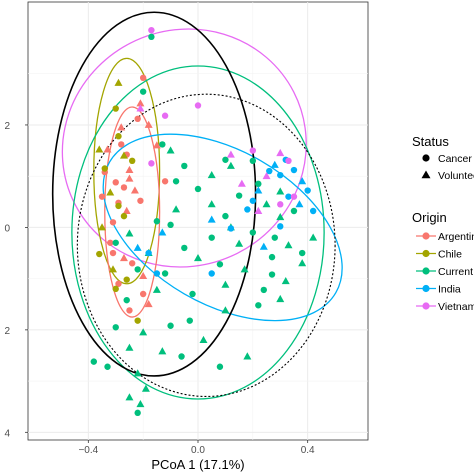 Image resolution: width=474 pixels, height=474 pixels. Describe the element at coordinates (430, 141) in the screenshot. I see `legend-status-title: Status` at that location.